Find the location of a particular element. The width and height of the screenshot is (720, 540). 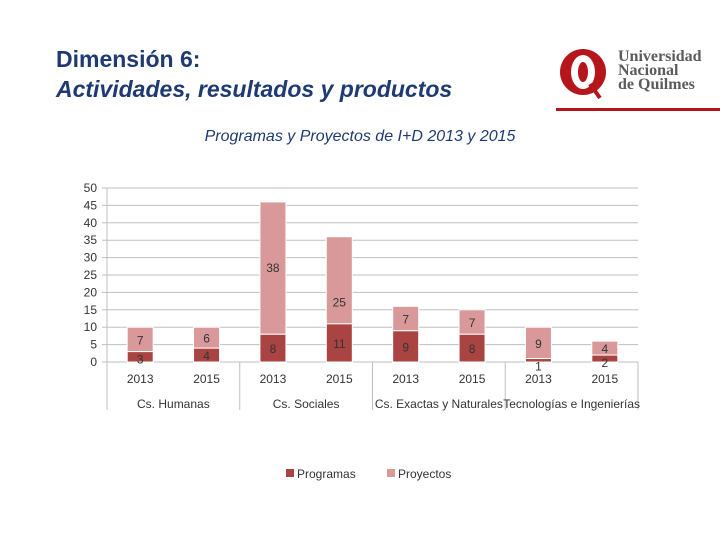

data-label: 3 is located at coordinates (140, 360).